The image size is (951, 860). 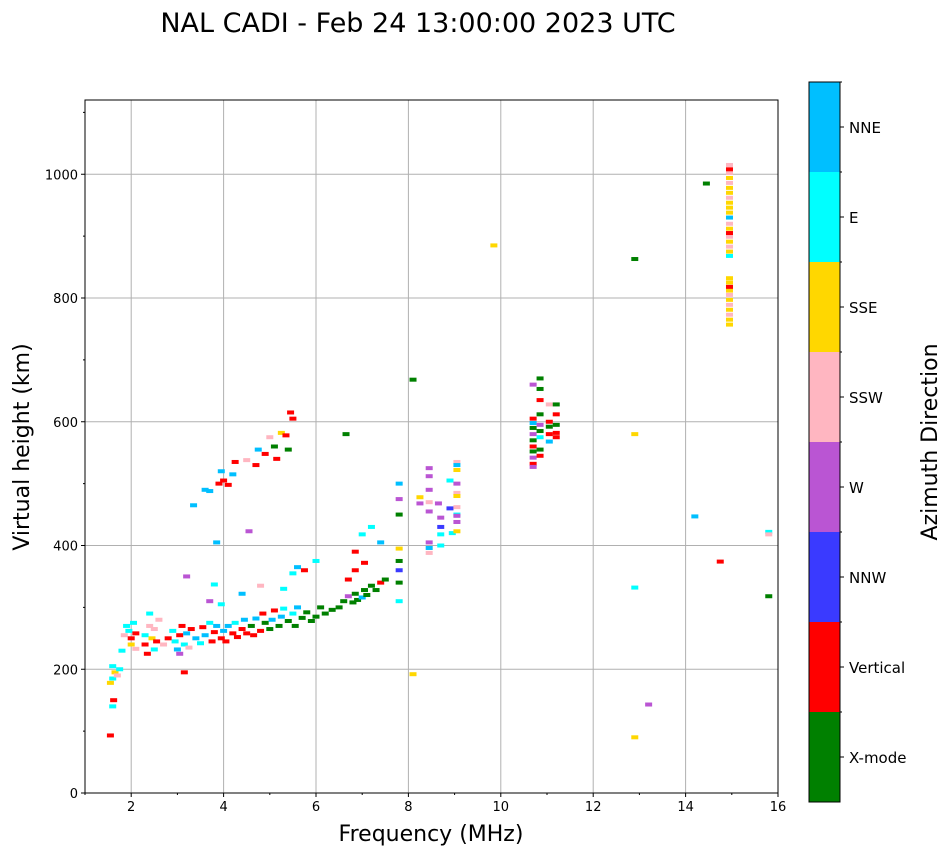 What do you see at coordinates (65, 456) in the screenshot?
I see `y-axis-ticks: 0 200 400 600 800 1000` at bounding box center [65, 456].